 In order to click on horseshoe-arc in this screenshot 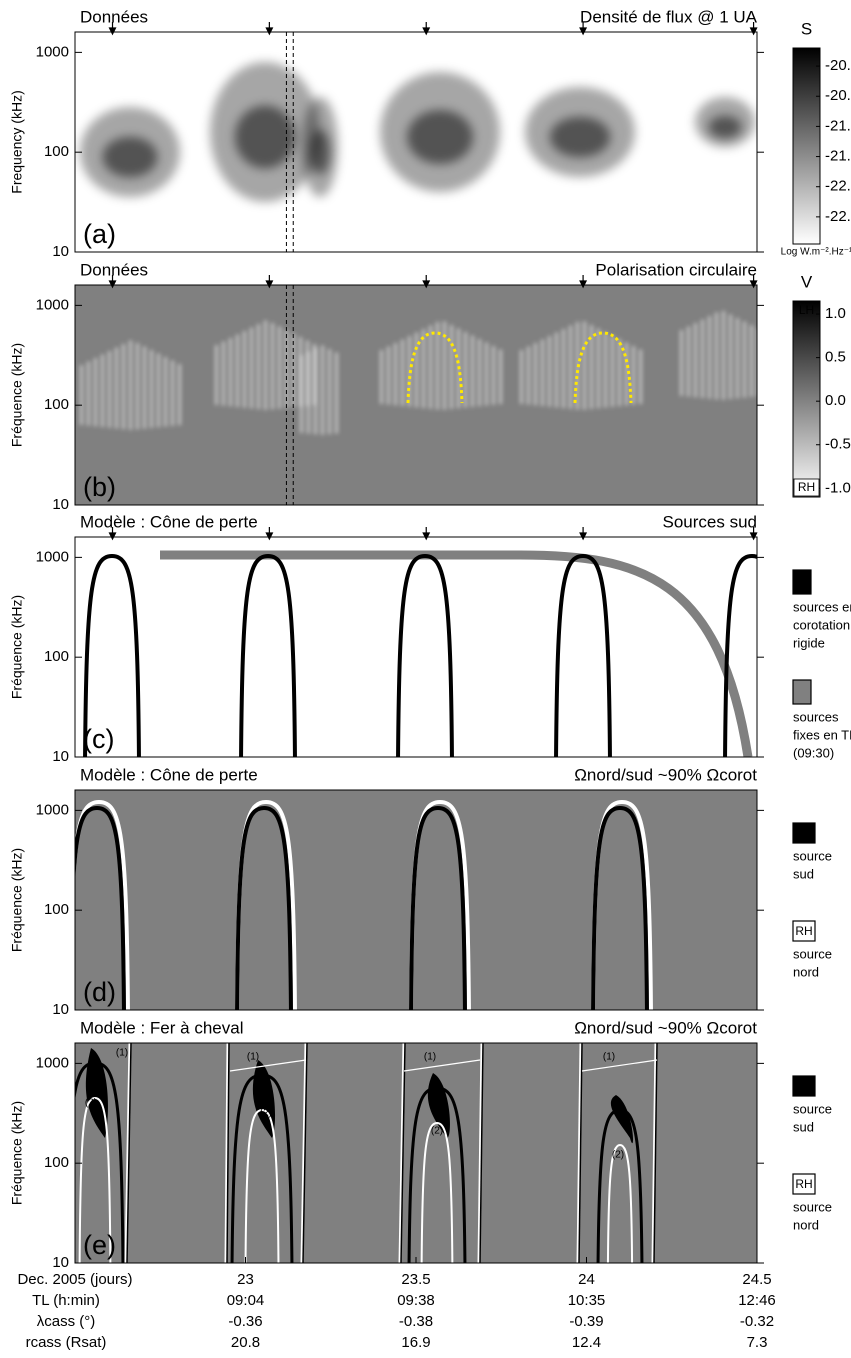, I will do `click(620, 1185)`.